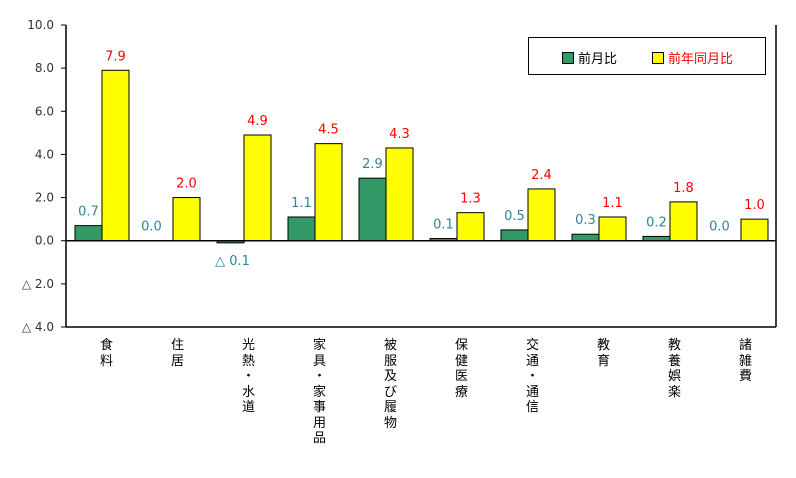 This screenshot has height=478, width=796. What do you see at coordinates (461, 369) in the screenshot?
I see `x-tick-label: 保健医療` at bounding box center [461, 369].